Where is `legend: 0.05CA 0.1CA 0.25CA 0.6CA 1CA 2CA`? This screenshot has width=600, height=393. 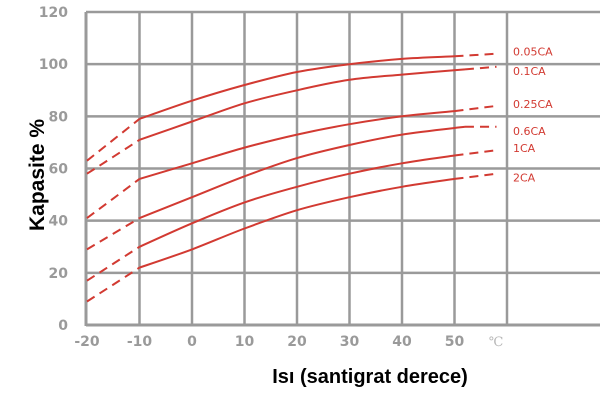 legend: 0.05CA 0.1CA 0.25CA 0.6CA 1CA 2CA is located at coordinates (533, 115).